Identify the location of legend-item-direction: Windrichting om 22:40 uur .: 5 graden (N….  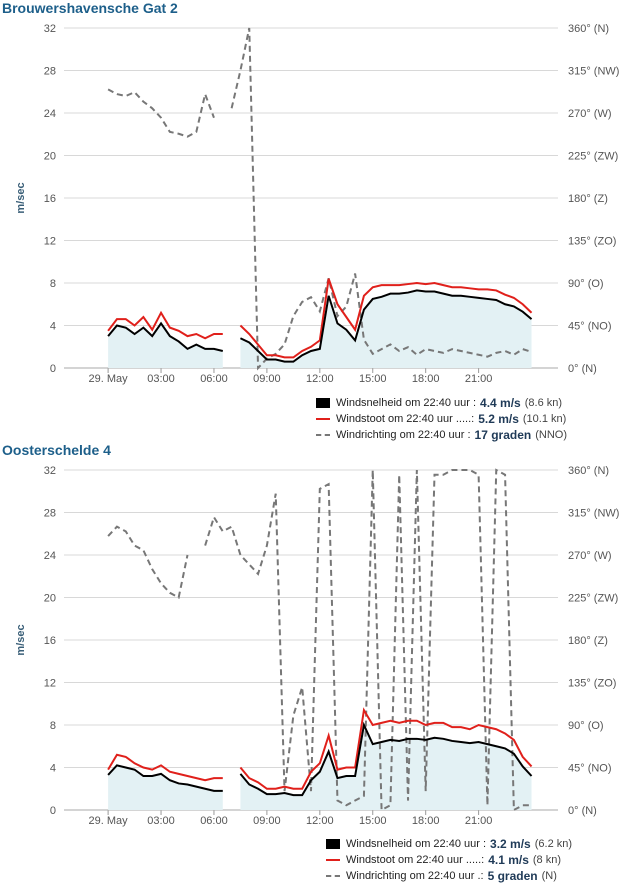
(449, 876).